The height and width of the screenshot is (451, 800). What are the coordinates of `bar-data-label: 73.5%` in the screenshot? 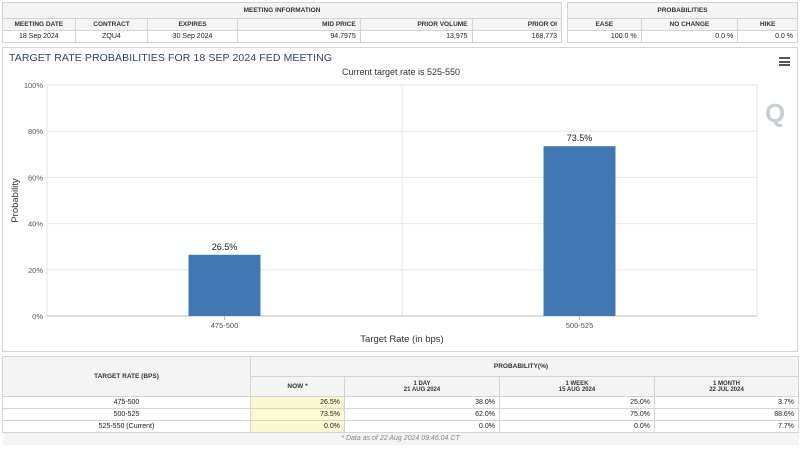 It's located at (580, 138).